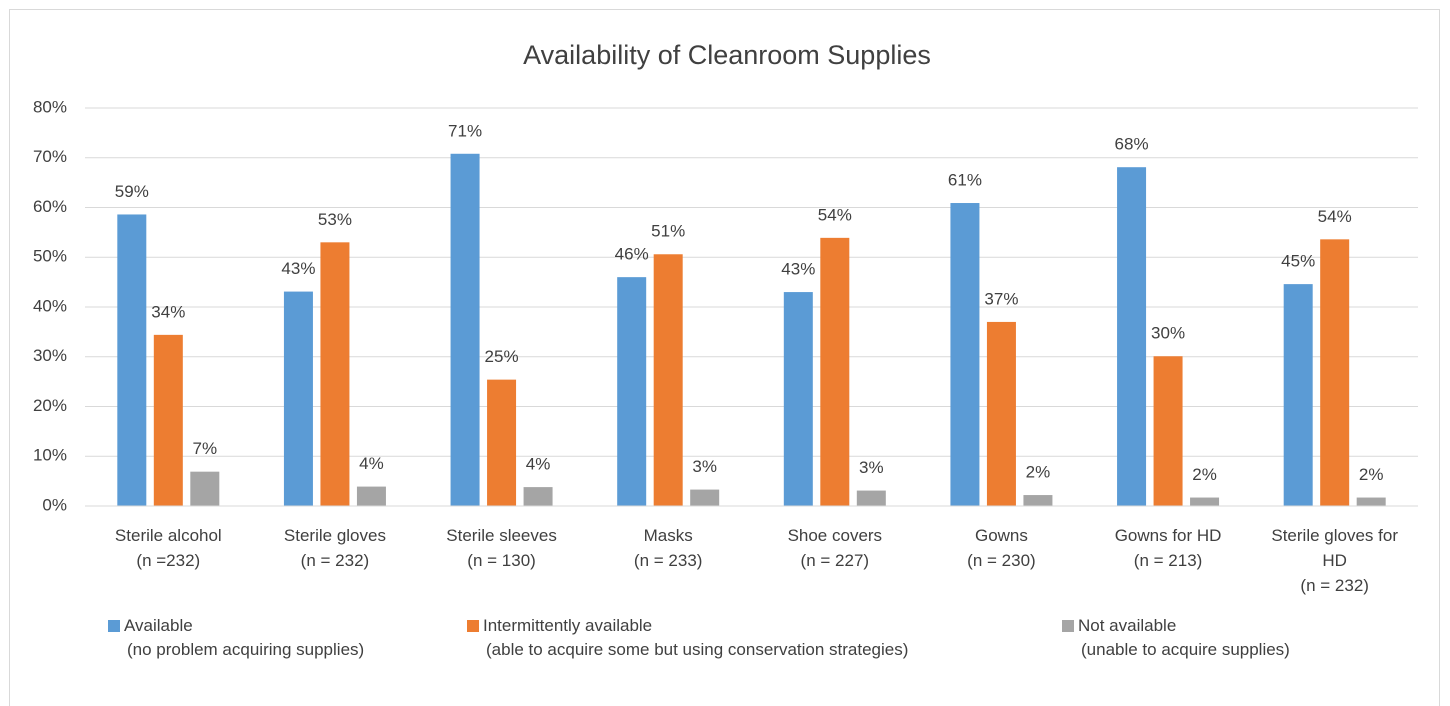 This screenshot has width=1450, height=706. Describe the element at coordinates (1001, 548) in the screenshot. I see `x-tick-label: Gowns (n = 230)` at that location.